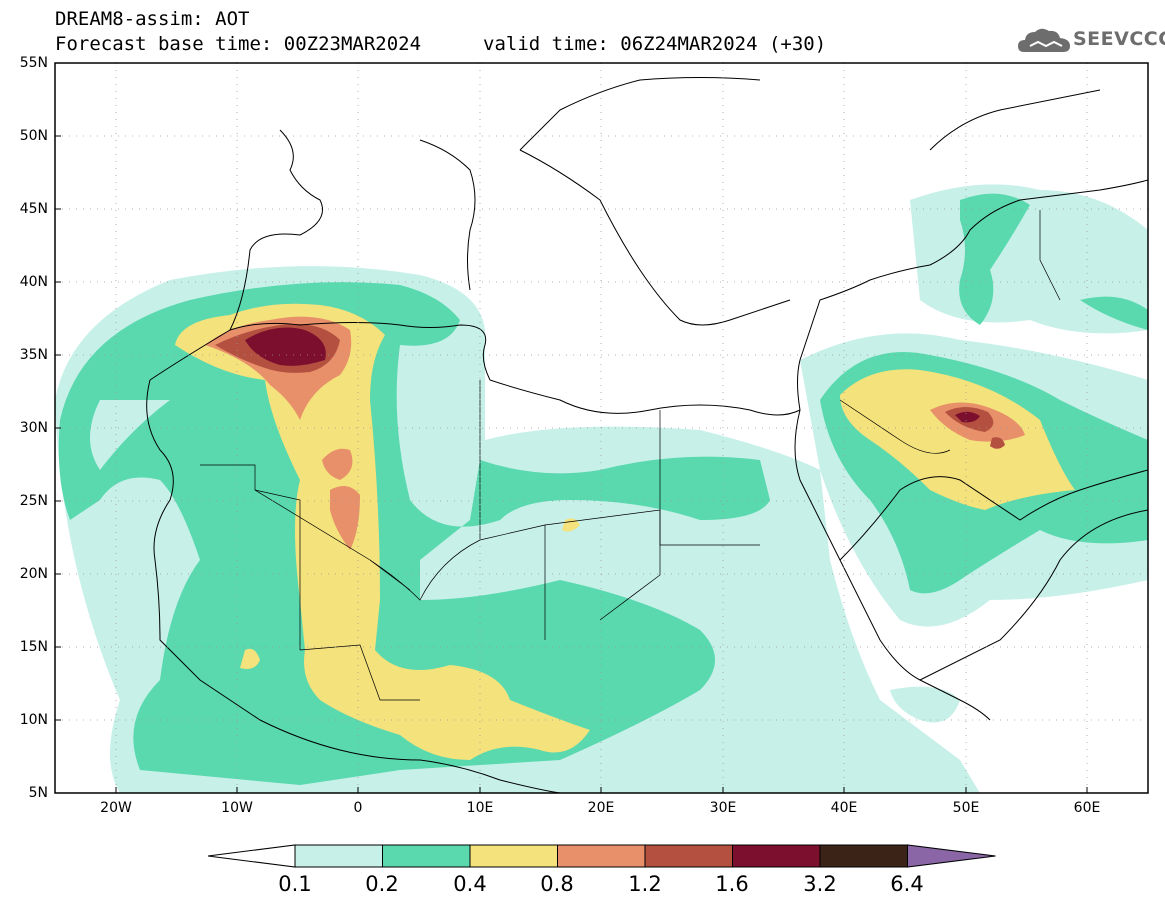  Describe the element at coordinates (820, 884) in the screenshot. I see `colorbar-label-3-2: 3.2` at that location.